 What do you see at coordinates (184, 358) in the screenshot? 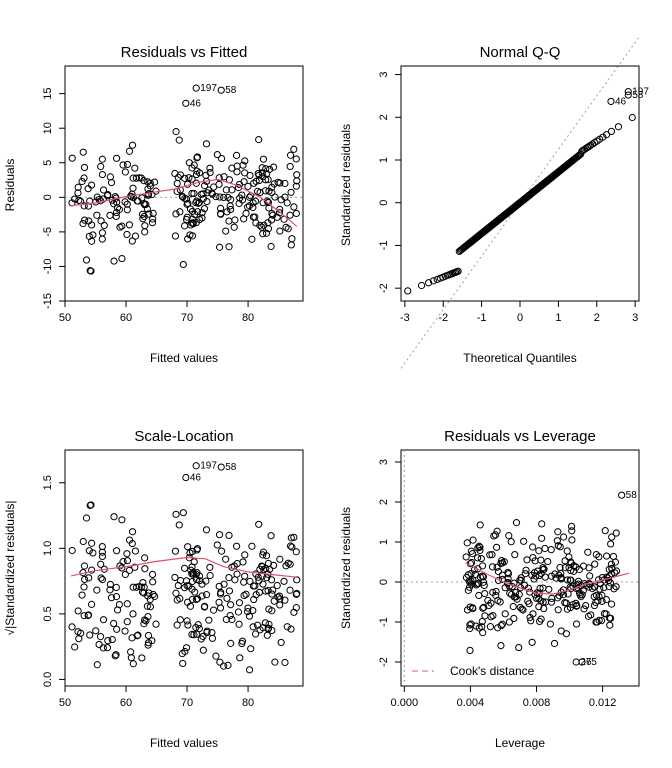
I see `x-axis-label: Fitted values` at bounding box center [184, 358].